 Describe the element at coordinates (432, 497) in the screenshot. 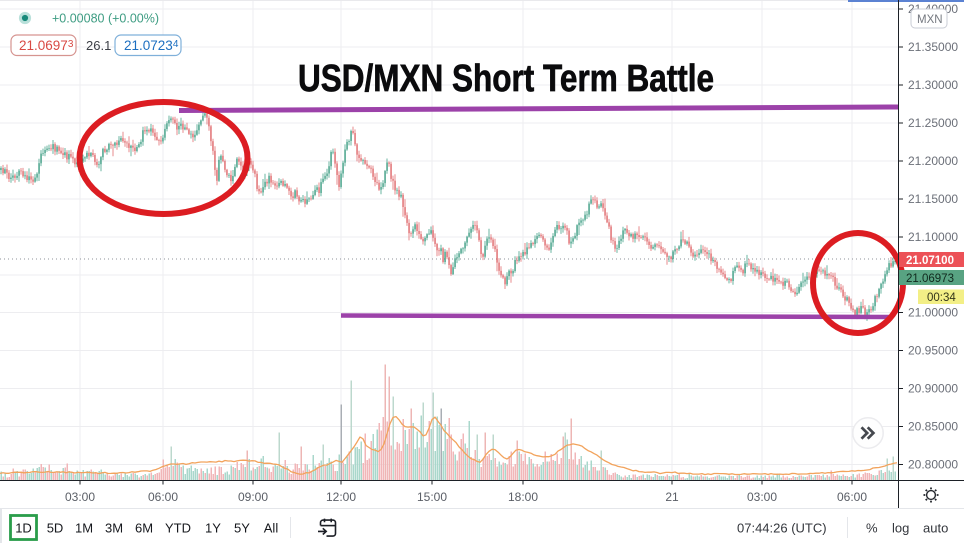

I see `svg-text: 15:00` at that location.